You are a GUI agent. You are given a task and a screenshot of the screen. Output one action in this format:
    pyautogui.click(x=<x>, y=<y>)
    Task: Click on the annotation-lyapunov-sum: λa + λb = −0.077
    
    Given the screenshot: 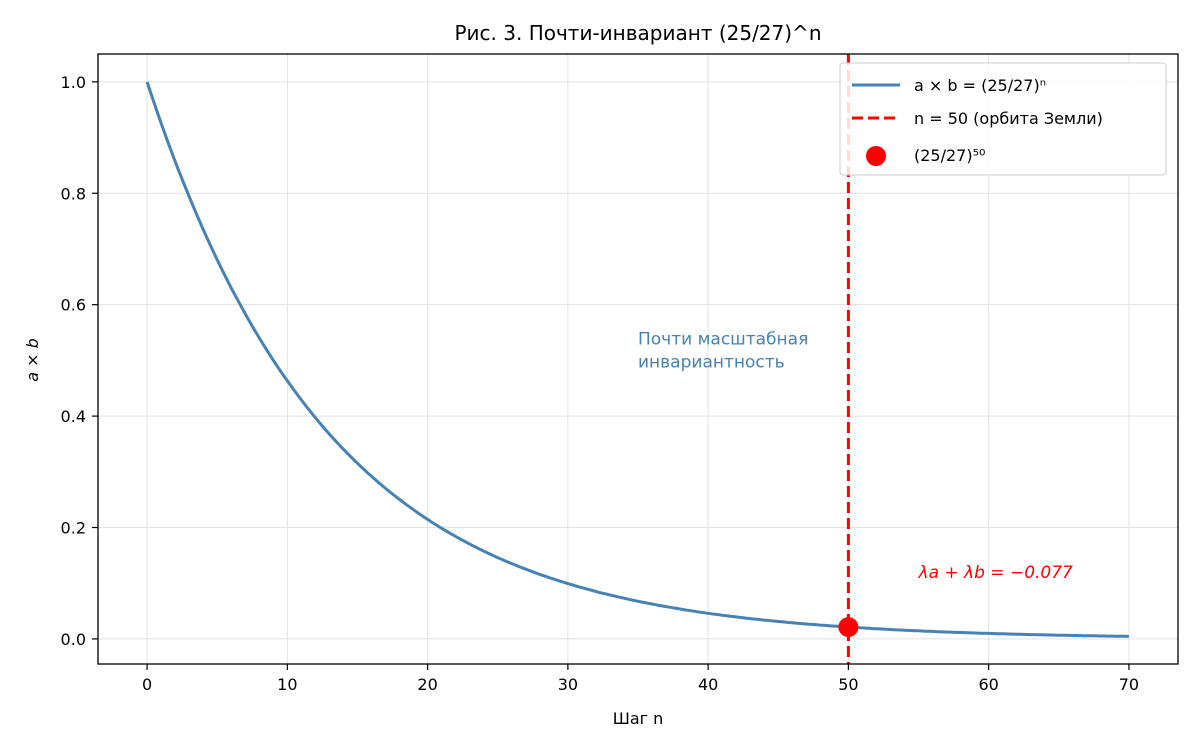 What is the action you would take?
    pyautogui.click(x=996, y=573)
    